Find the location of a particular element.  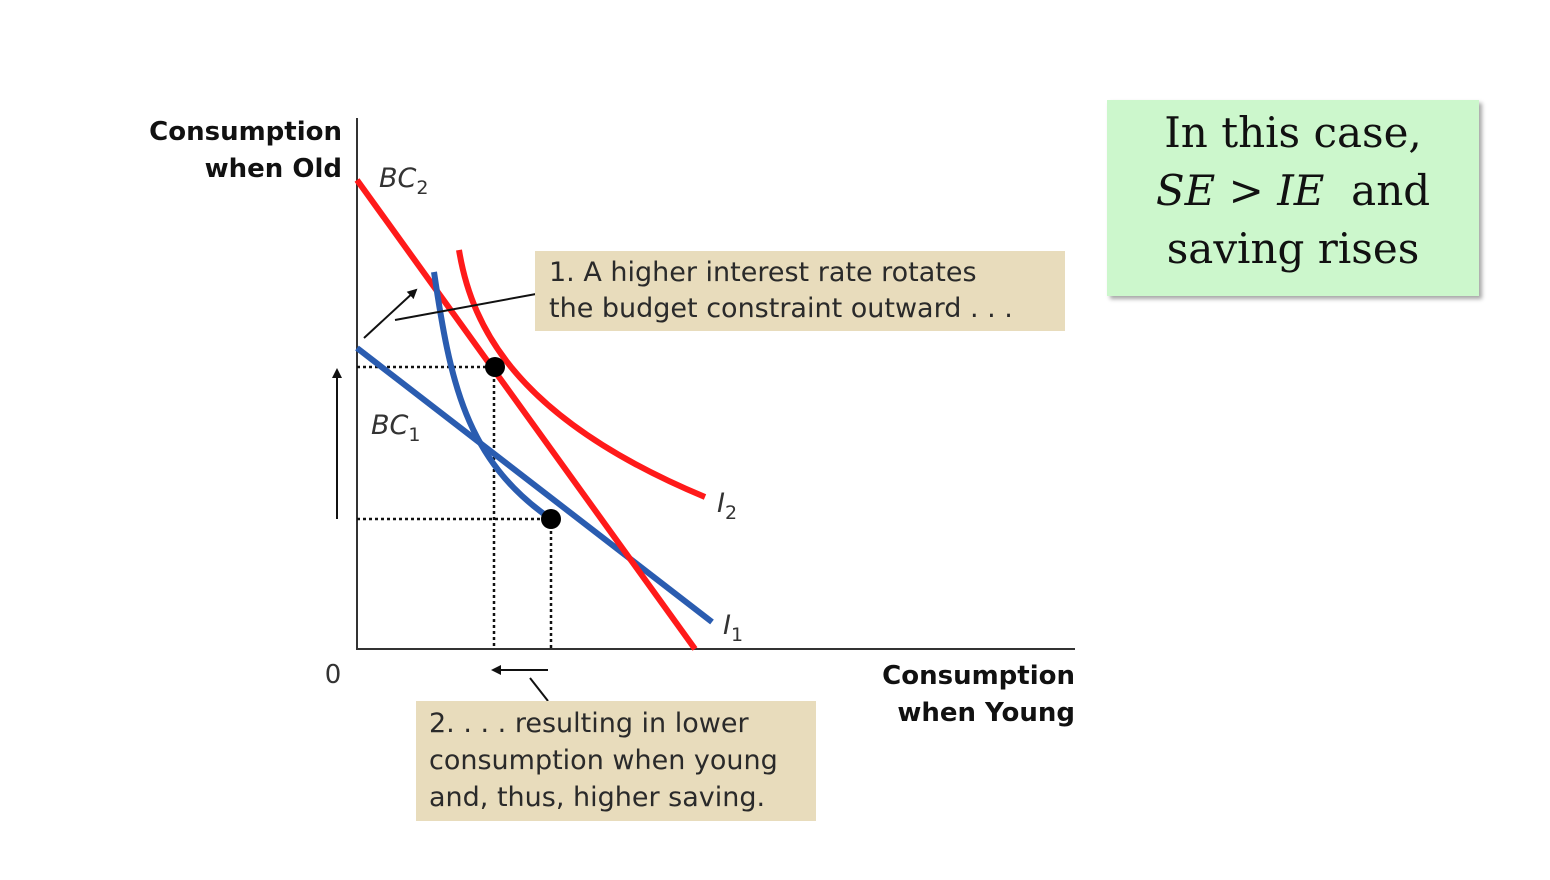

note1-line2: the budget constraint outward . . . is located at coordinates (781, 308).